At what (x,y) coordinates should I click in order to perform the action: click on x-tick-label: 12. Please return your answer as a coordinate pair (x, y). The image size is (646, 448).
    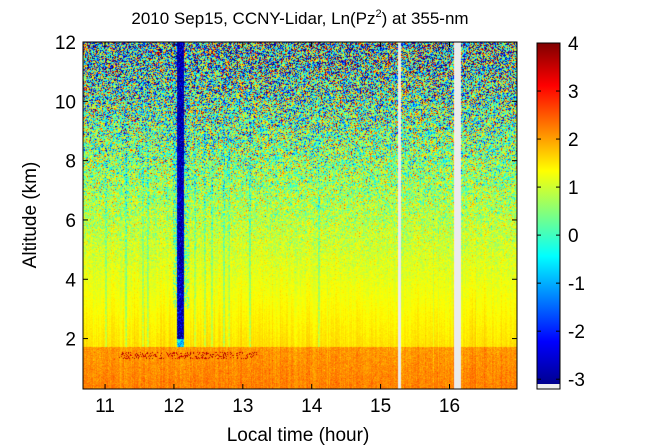
    Looking at the image, I should click on (173, 406).